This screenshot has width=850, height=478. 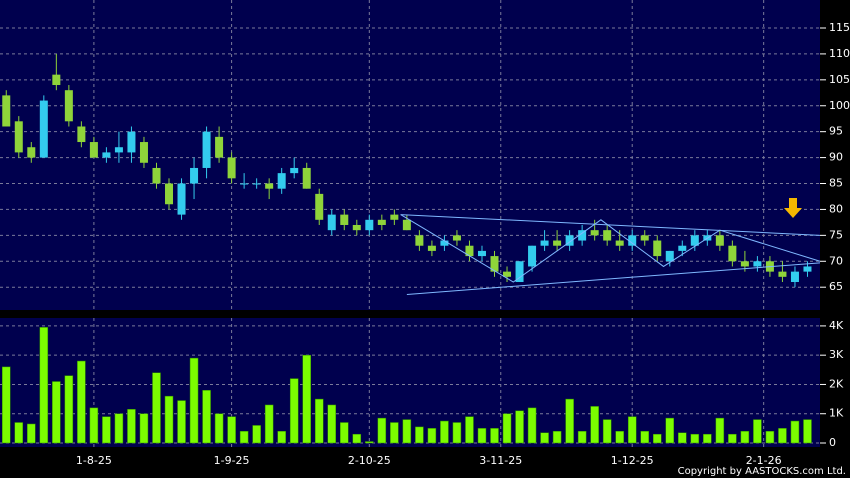 What do you see at coordinates (632, 460) in the screenshot?
I see `x-tick-label: 1-12-25` at bounding box center [632, 460].